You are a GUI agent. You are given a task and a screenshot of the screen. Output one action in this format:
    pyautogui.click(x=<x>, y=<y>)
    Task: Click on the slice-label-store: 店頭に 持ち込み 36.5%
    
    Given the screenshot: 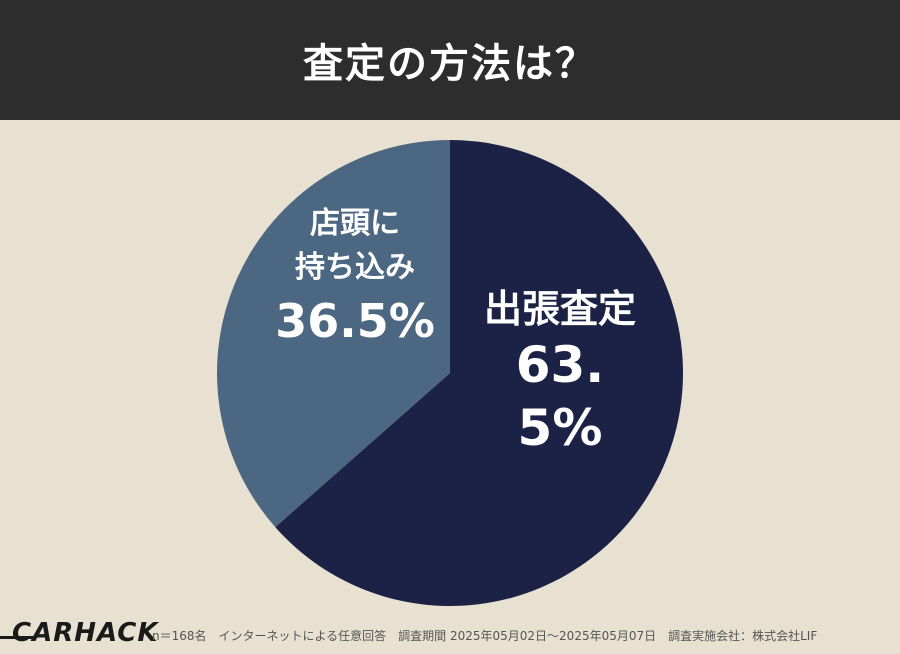 What is the action you would take?
    pyautogui.click(x=355, y=277)
    